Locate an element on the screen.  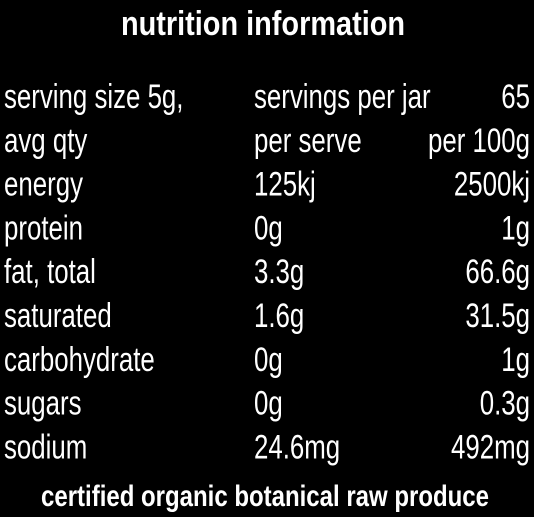
cell: serving size 5g, is located at coordinates (93, 97).